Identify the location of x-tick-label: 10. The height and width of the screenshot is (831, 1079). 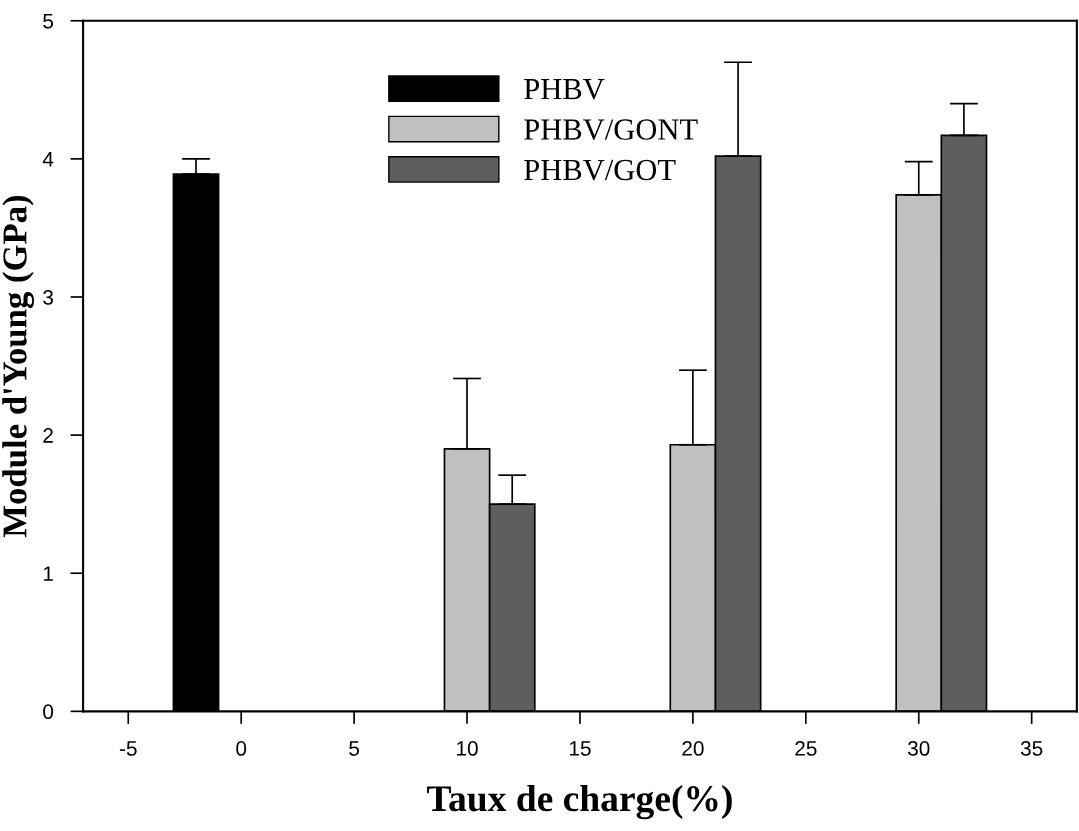
(467, 748).